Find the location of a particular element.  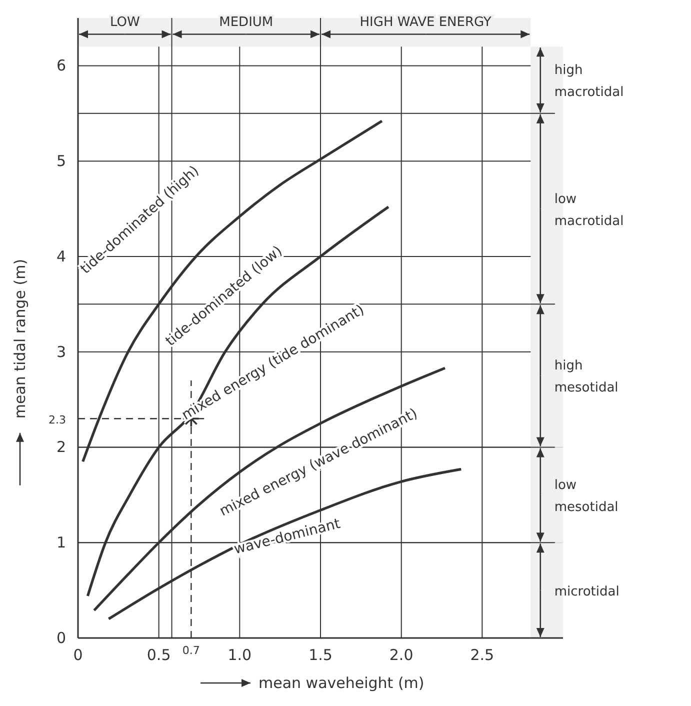

y-tick-label: 3 is located at coordinates (61, 351).